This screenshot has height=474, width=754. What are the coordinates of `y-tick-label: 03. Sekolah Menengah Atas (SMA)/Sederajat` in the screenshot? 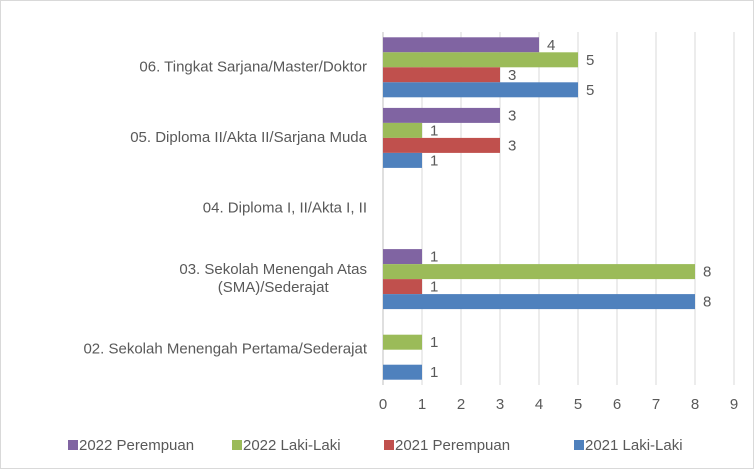 It's located at (273, 278).